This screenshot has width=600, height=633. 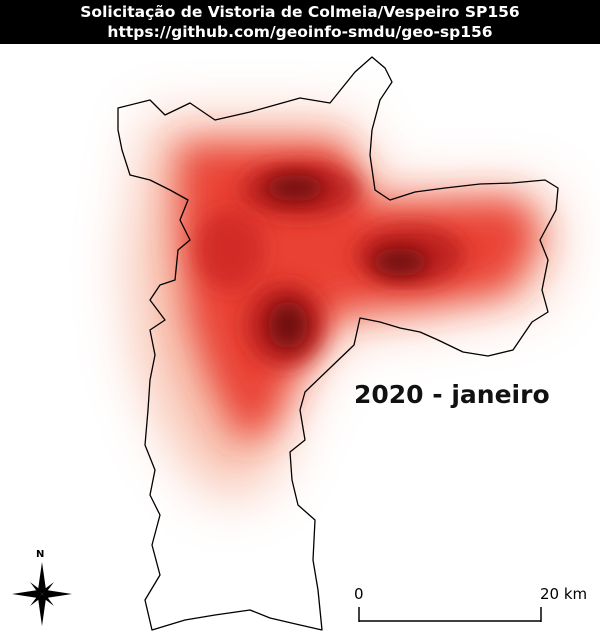 I want to click on hotspot-east, so click(x=400, y=262).